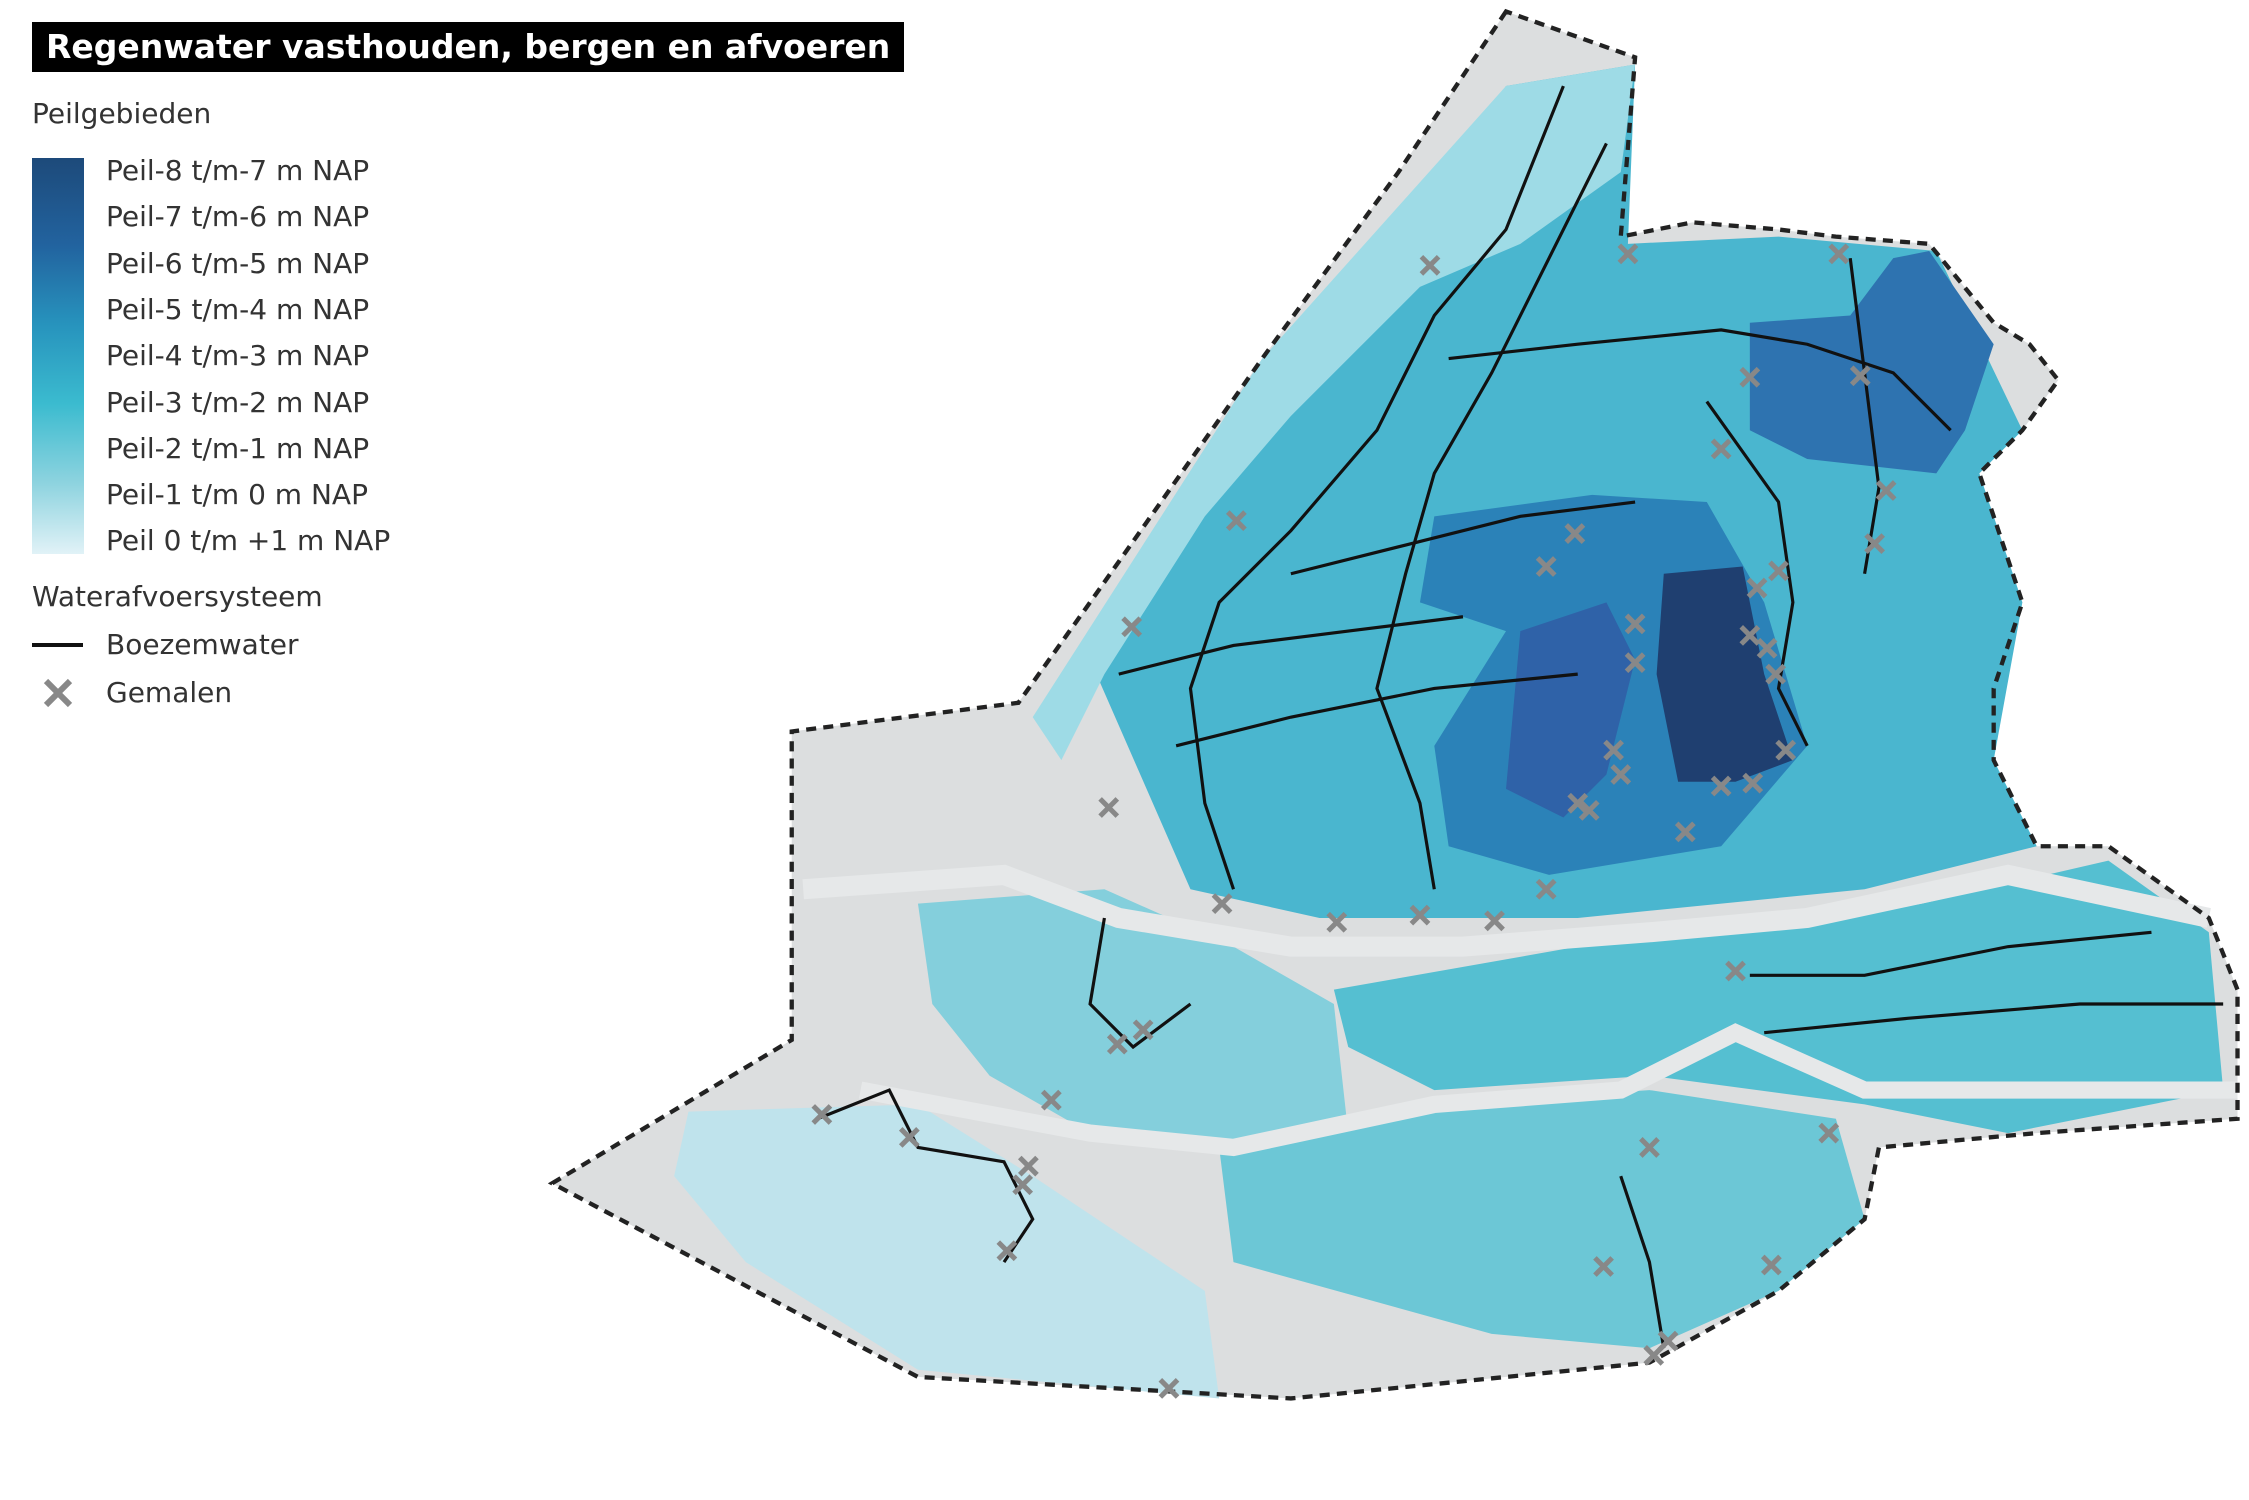 The image size is (2249, 1500). Describe the element at coordinates (1871, 362) in the screenshot. I see `area-ne` at that location.